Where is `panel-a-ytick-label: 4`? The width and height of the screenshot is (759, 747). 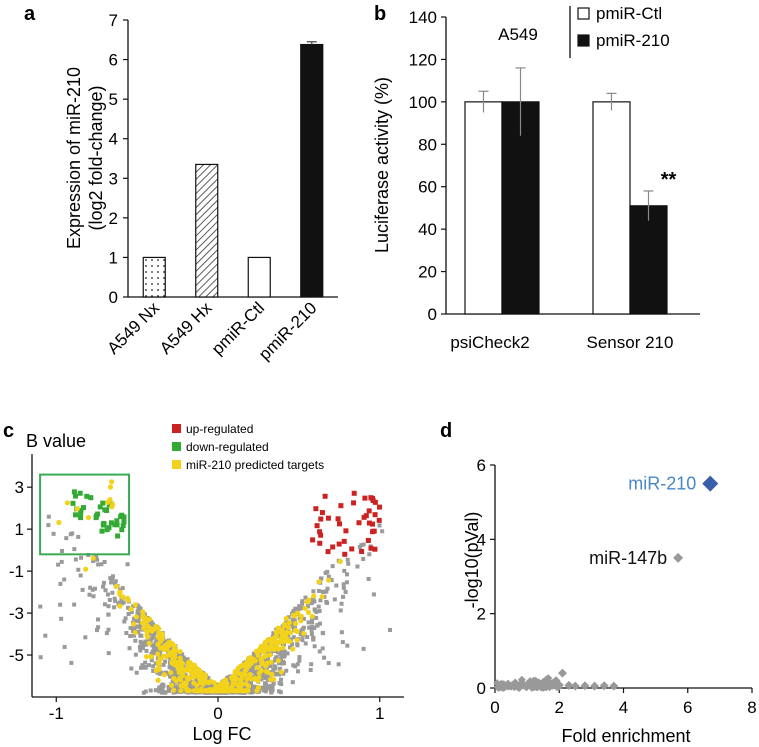 panel-a-ytick-label: 4 is located at coordinates (113, 139).